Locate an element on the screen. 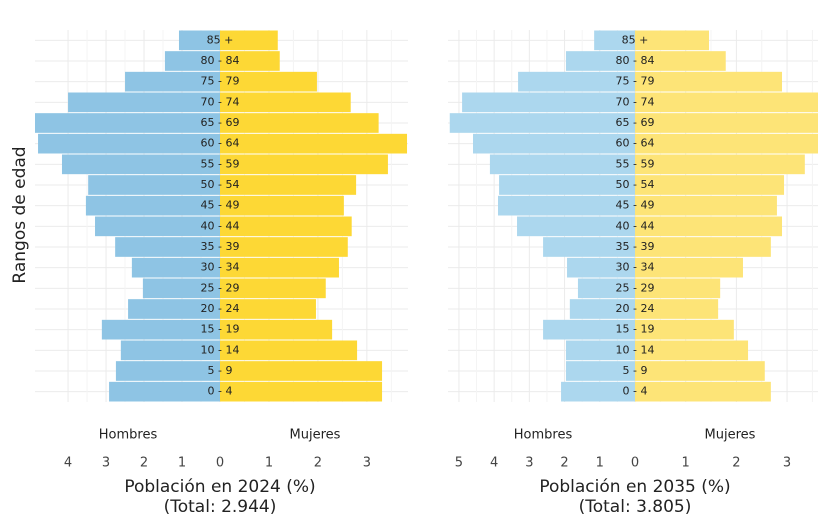 The width and height of the screenshot is (818, 516). age-label: 15 - 19 is located at coordinates (220, 329).